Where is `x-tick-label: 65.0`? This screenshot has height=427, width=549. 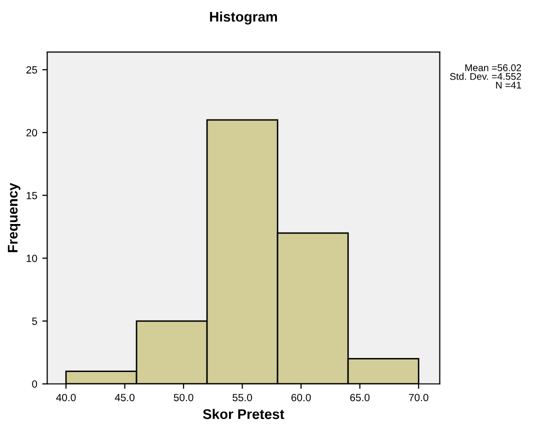
x-tick-label: 65.0 is located at coordinates (360, 398).